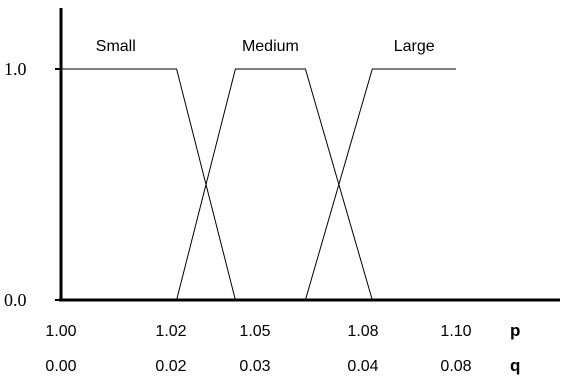  I want to click on x-tick-label-p: 1.02, so click(170, 331).